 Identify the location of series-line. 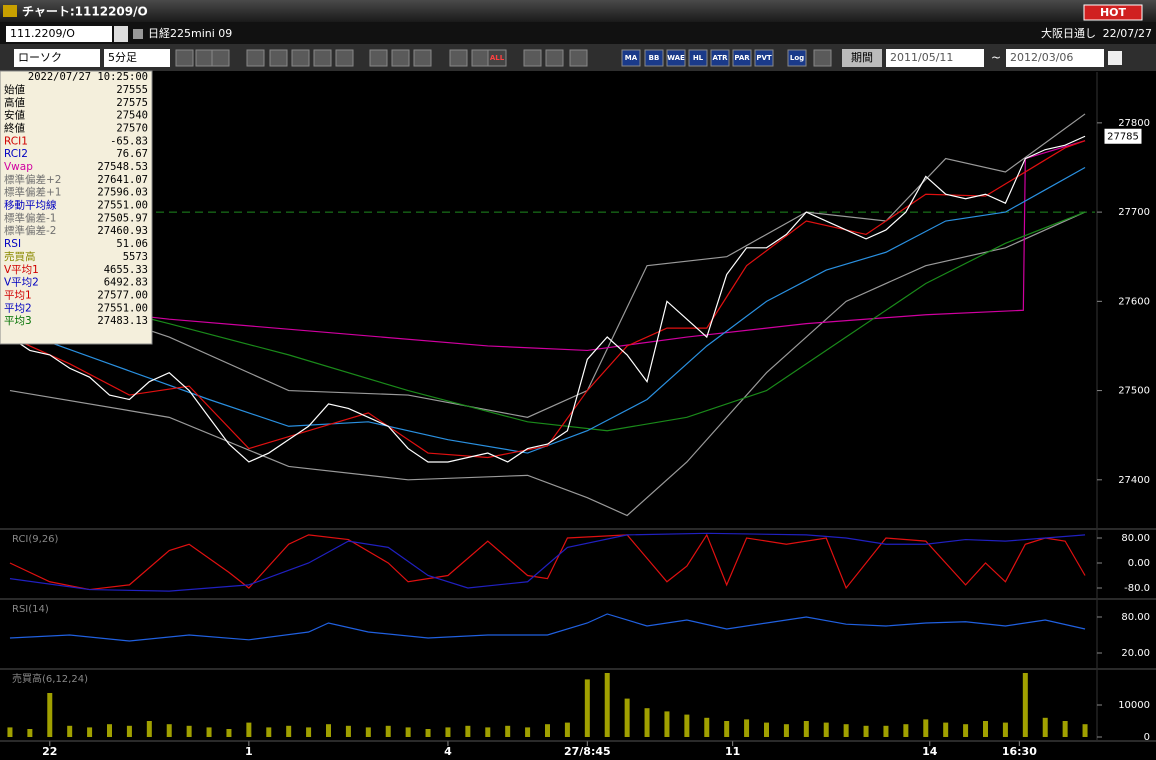
(547, 562).